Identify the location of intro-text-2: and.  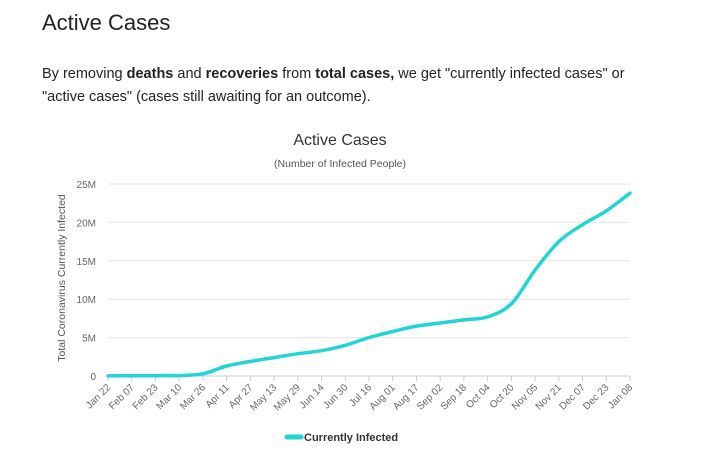
(189, 74).